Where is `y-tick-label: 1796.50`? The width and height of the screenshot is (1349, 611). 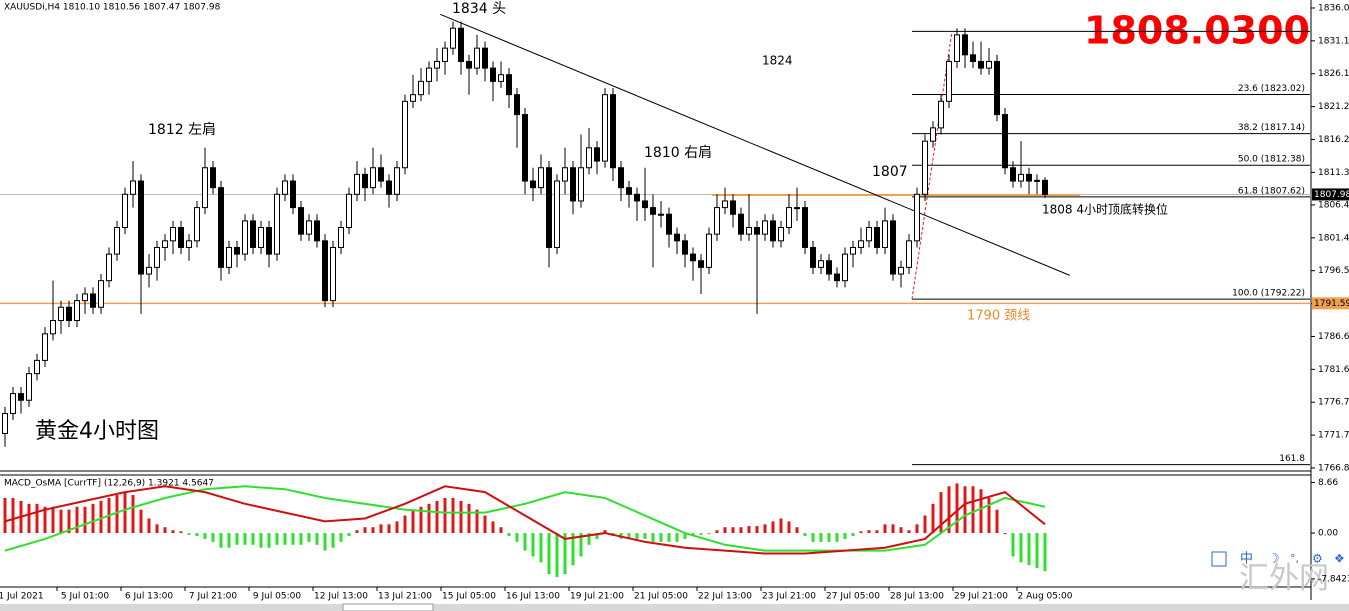
y-tick-label: 1796.50 is located at coordinates (1333, 271).